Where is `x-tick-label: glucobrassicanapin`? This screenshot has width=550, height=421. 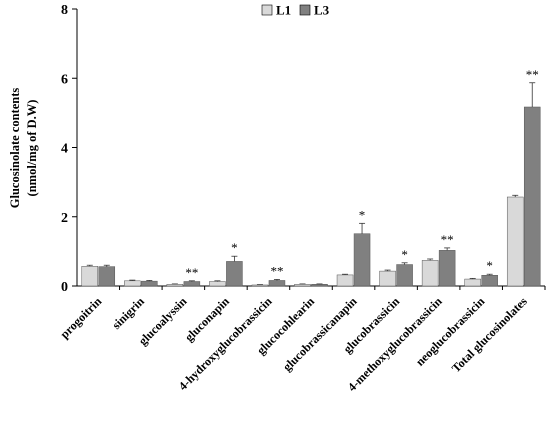
x-tick-label: glucobrassicanapin is located at coordinates (320, 334).